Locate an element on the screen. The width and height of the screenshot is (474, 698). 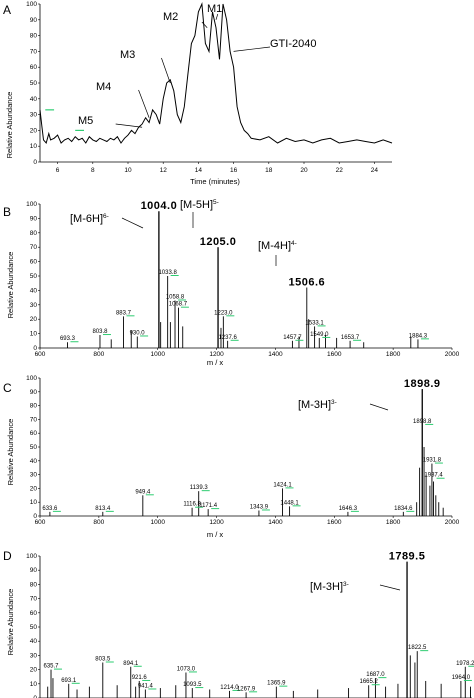
label-m1: M1 is located at coordinates (214, 9).